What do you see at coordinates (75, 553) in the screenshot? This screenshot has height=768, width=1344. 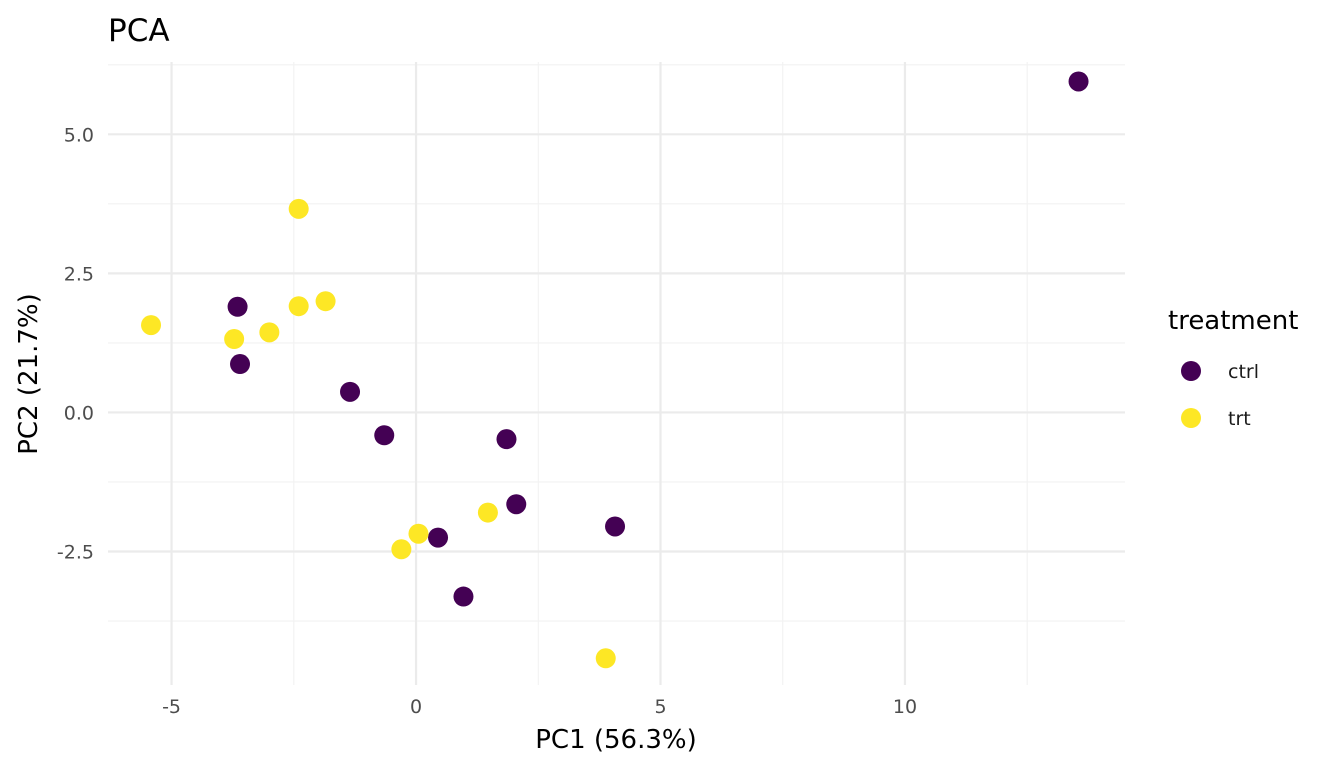 I see `y-tick-label: -2.5` at bounding box center [75, 553].